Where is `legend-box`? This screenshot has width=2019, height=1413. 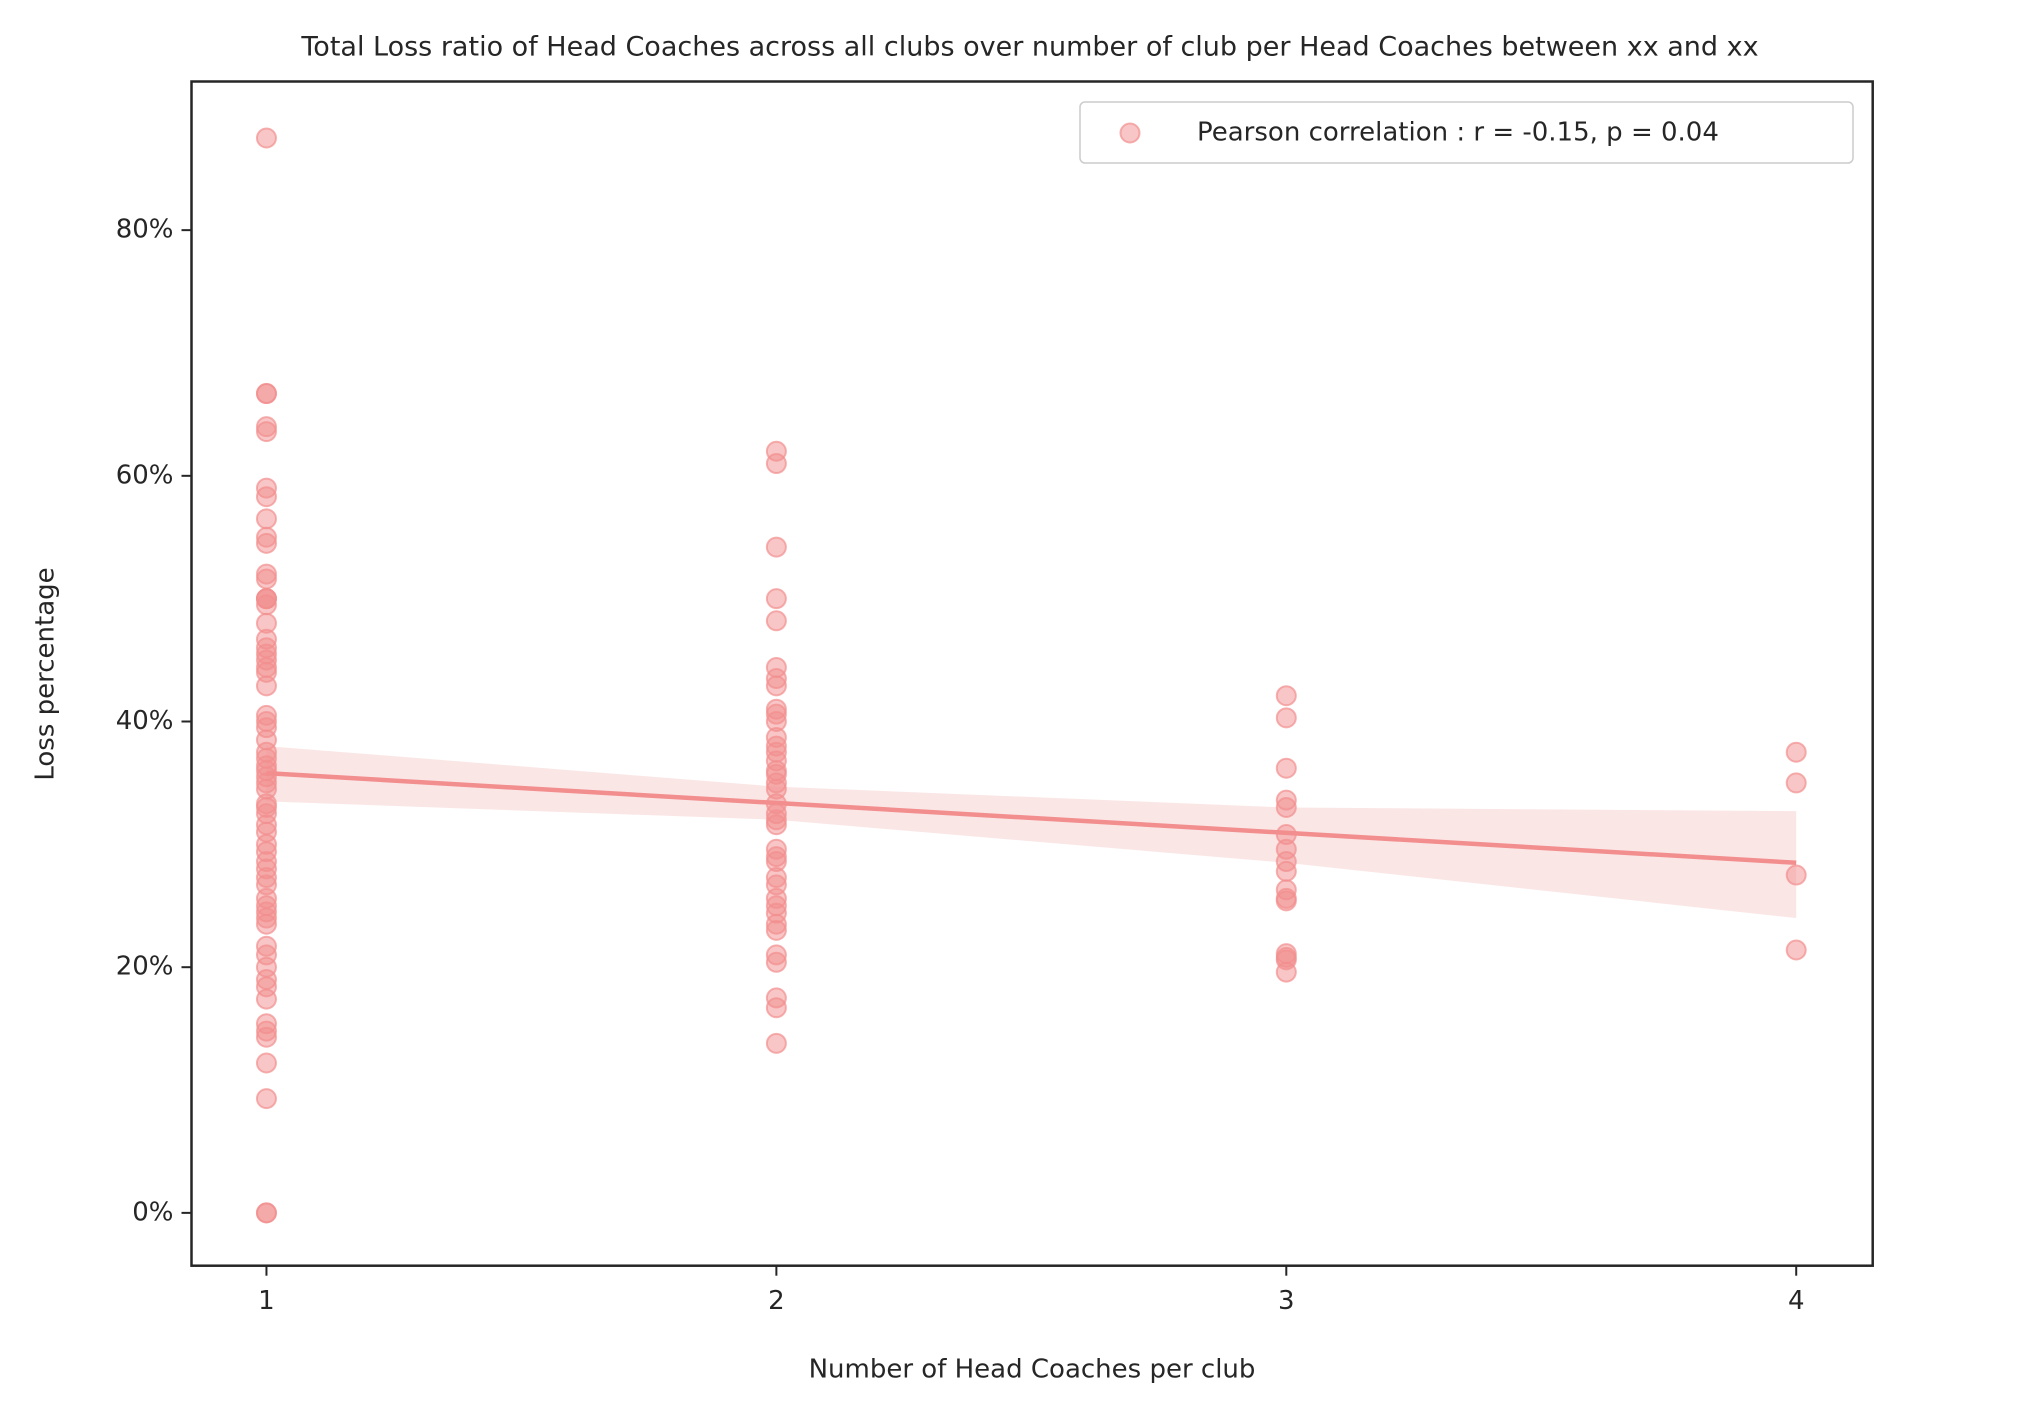 legend-box is located at coordinates (1466, 132).